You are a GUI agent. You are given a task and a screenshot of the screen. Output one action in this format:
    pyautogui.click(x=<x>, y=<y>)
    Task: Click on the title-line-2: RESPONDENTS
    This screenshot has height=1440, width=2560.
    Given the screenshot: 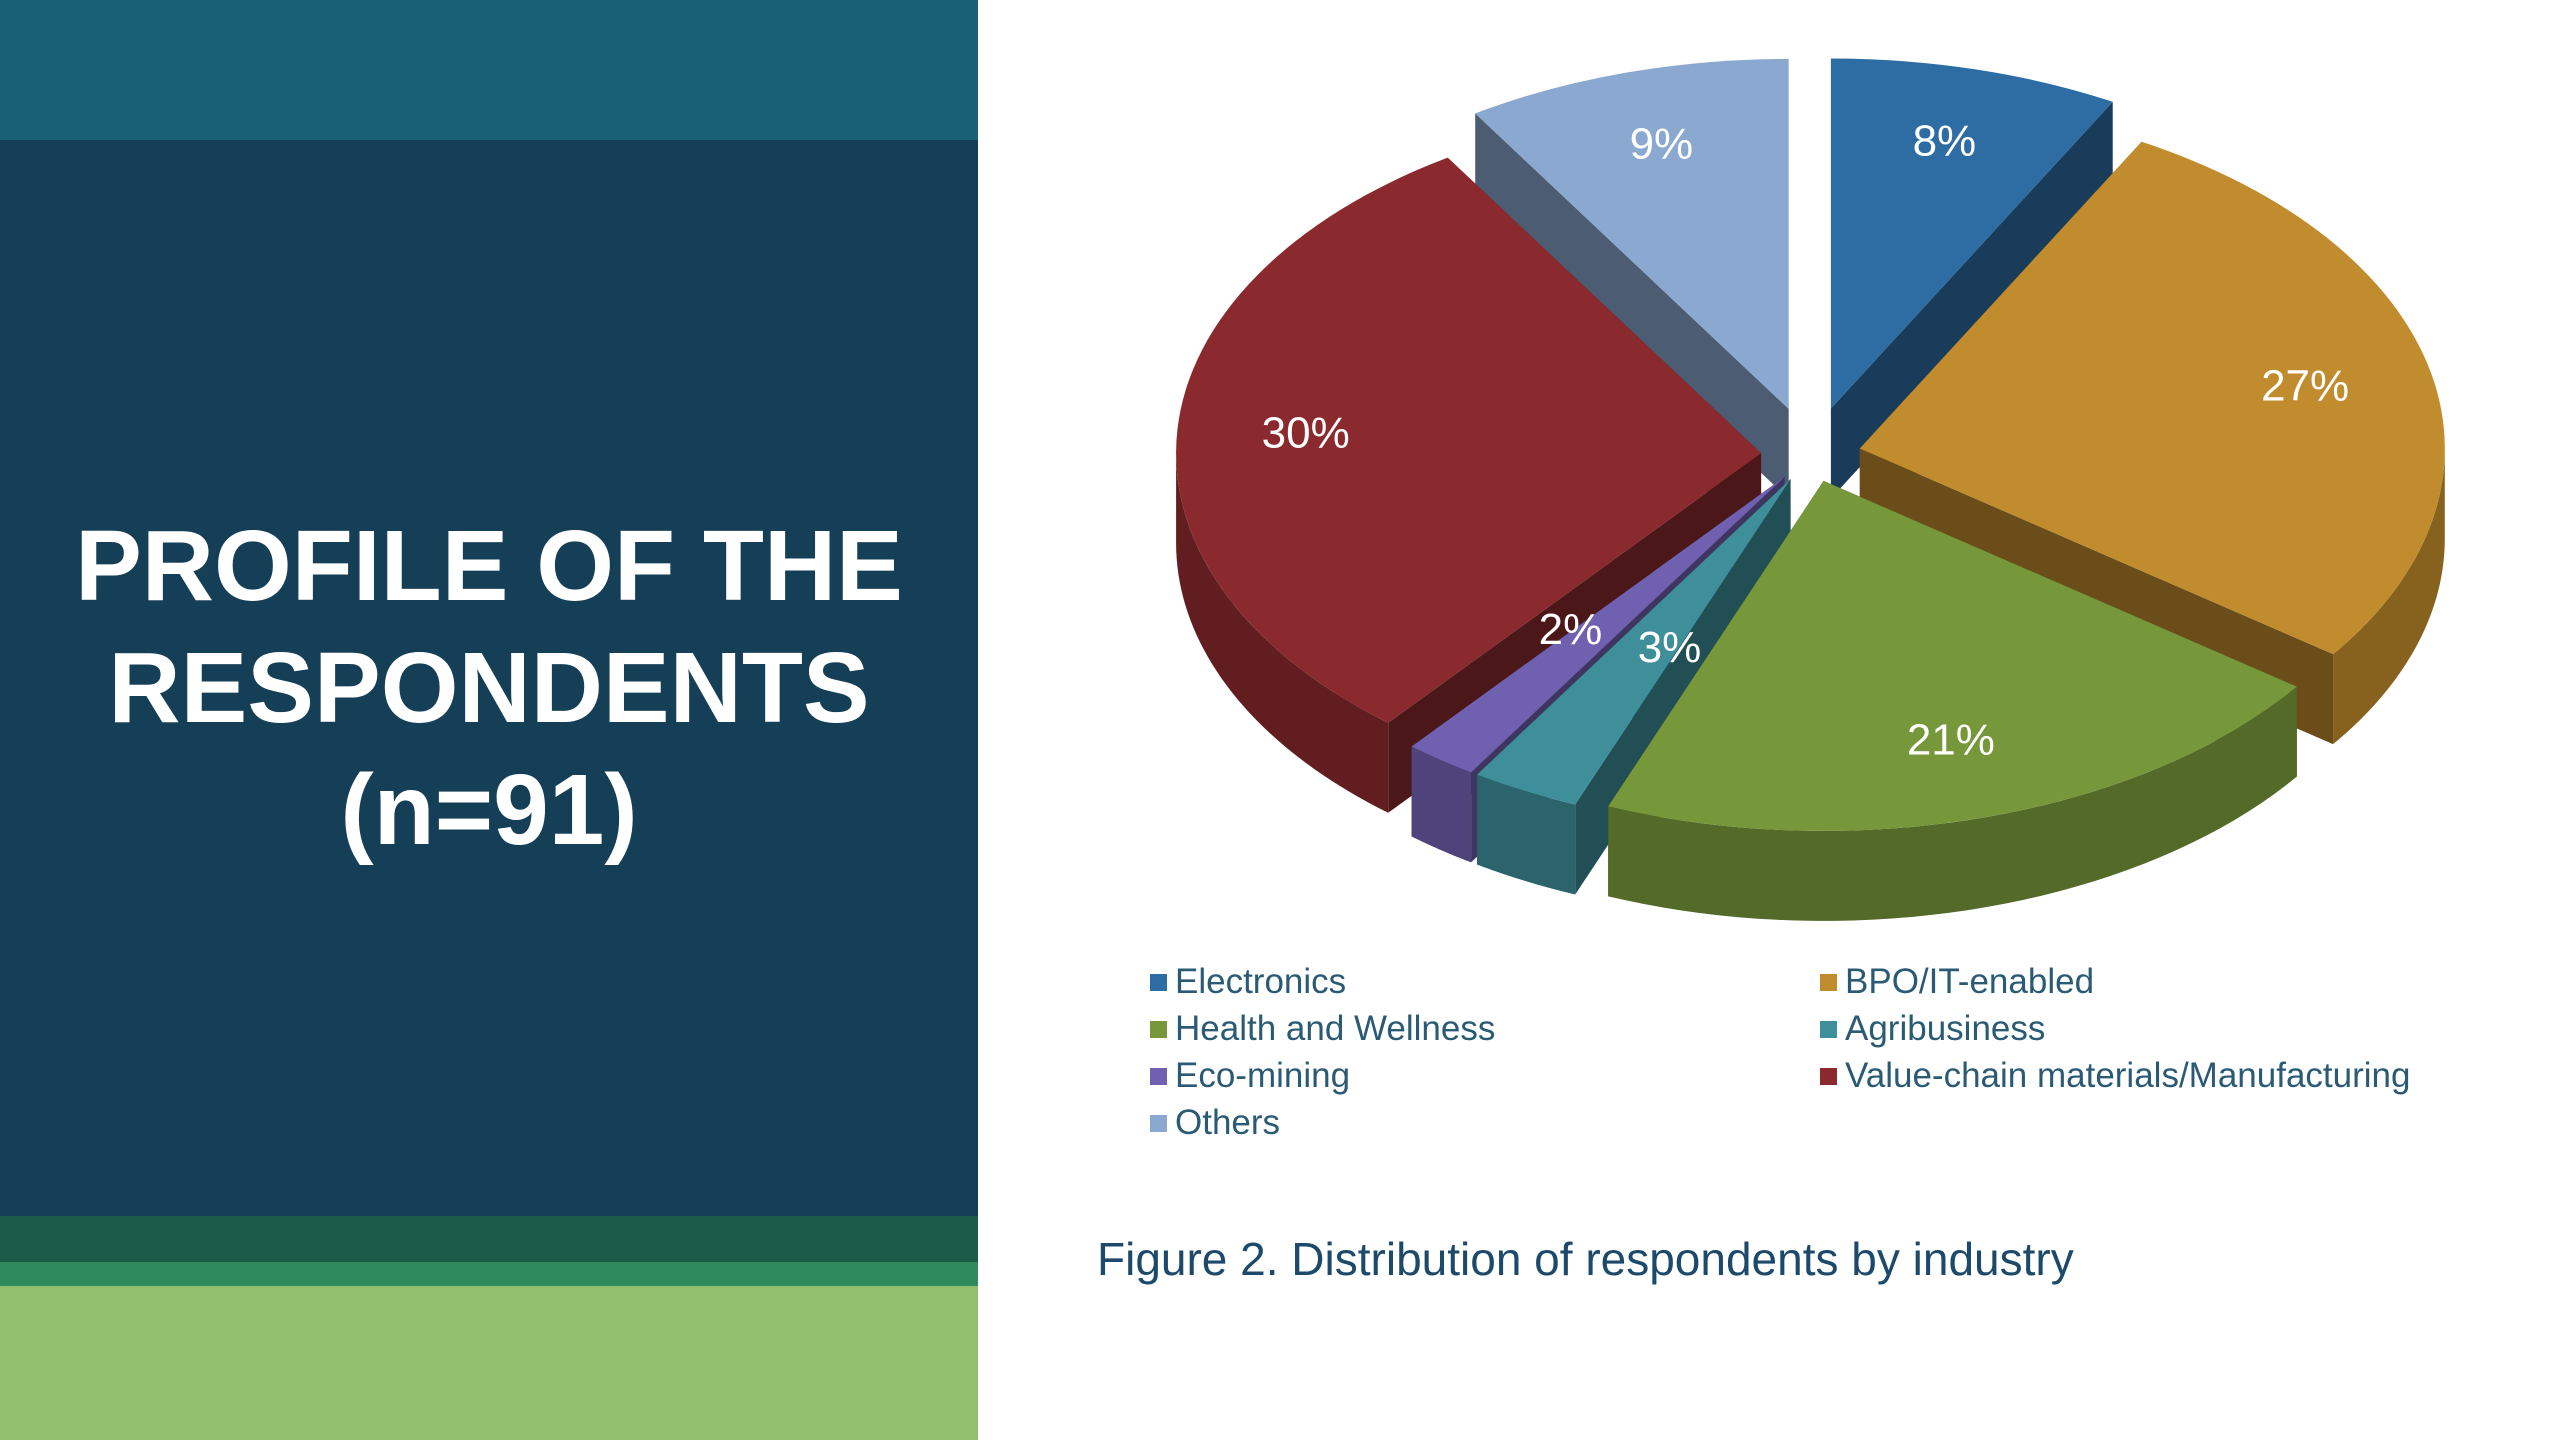 What is the action you would take?
    pyautogui.click(x=489, y=688)
    